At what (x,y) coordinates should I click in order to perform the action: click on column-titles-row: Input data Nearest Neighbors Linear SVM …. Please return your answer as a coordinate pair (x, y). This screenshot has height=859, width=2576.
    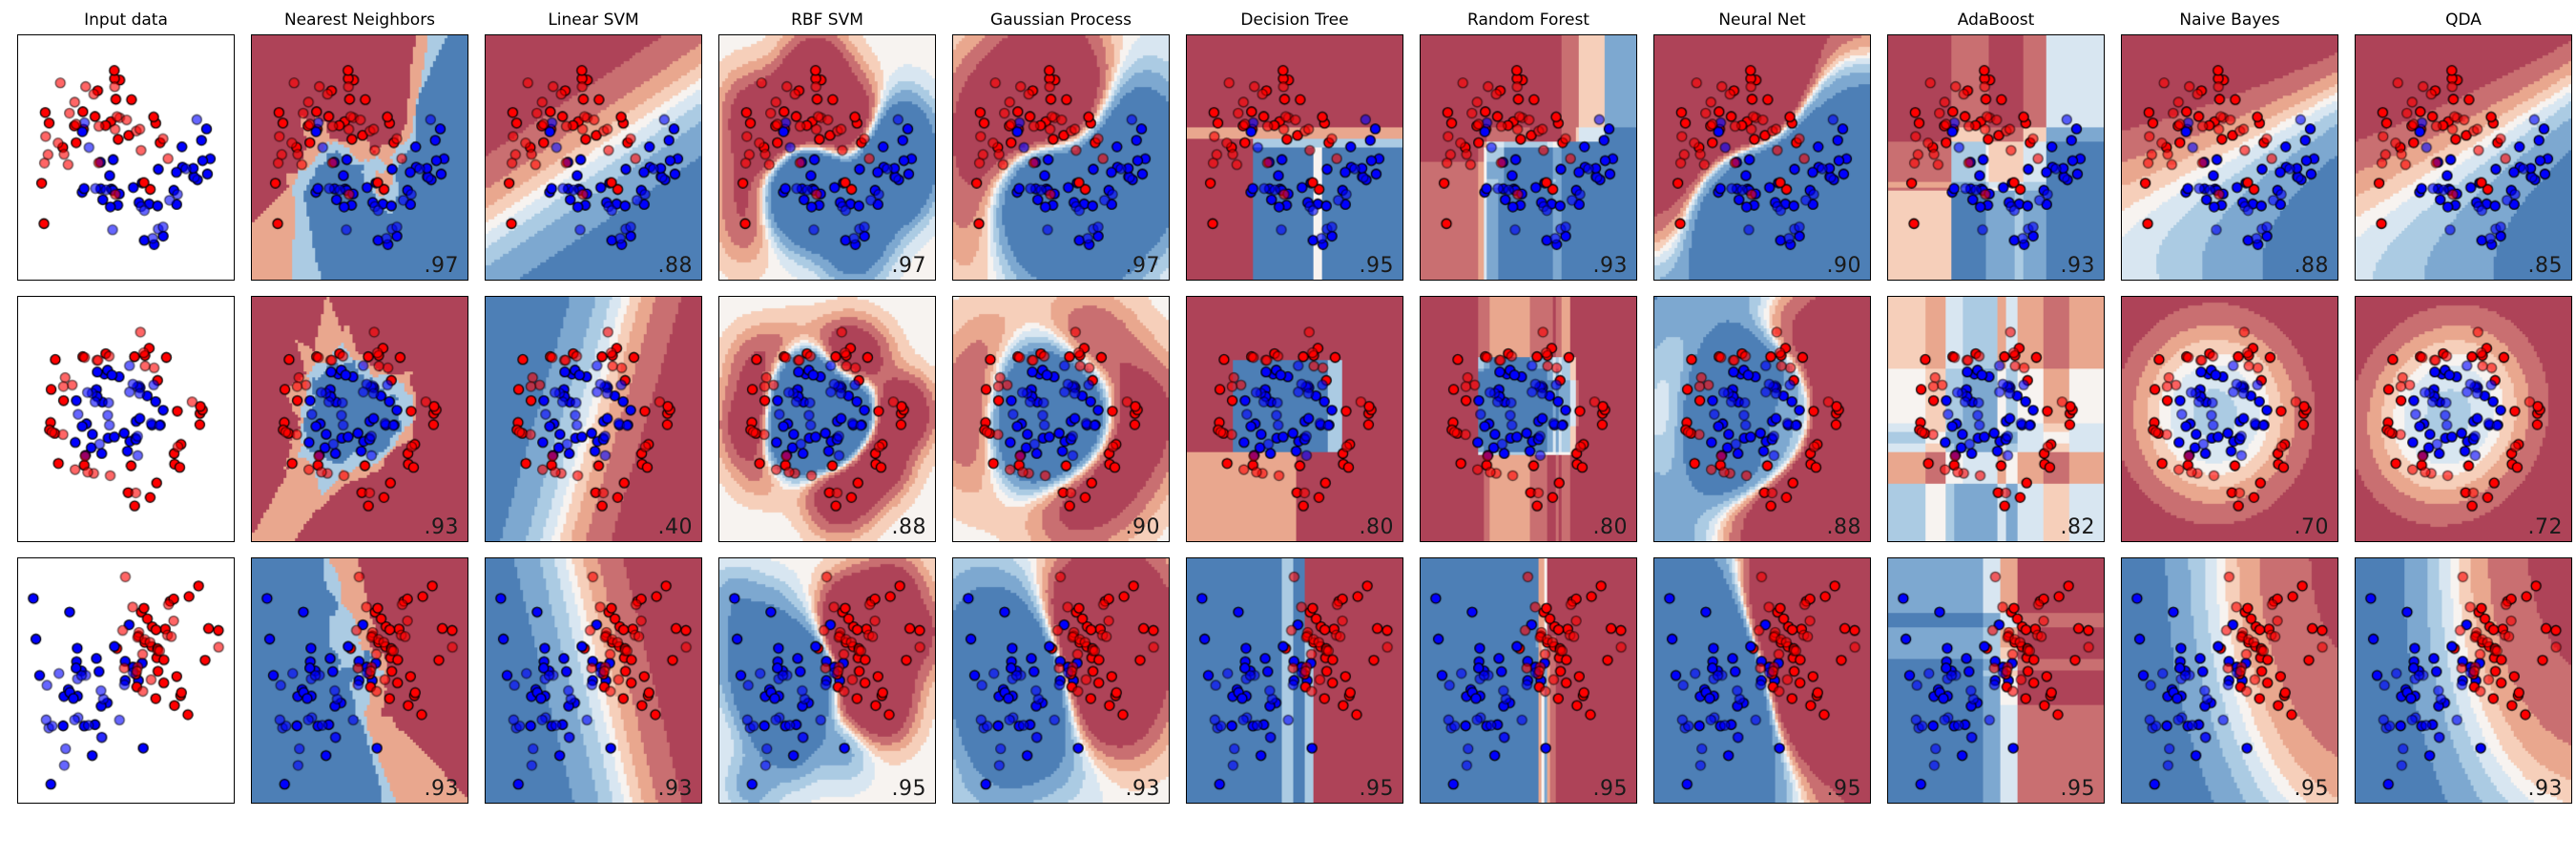
    Looking at the image, I should click on (1296, 20).